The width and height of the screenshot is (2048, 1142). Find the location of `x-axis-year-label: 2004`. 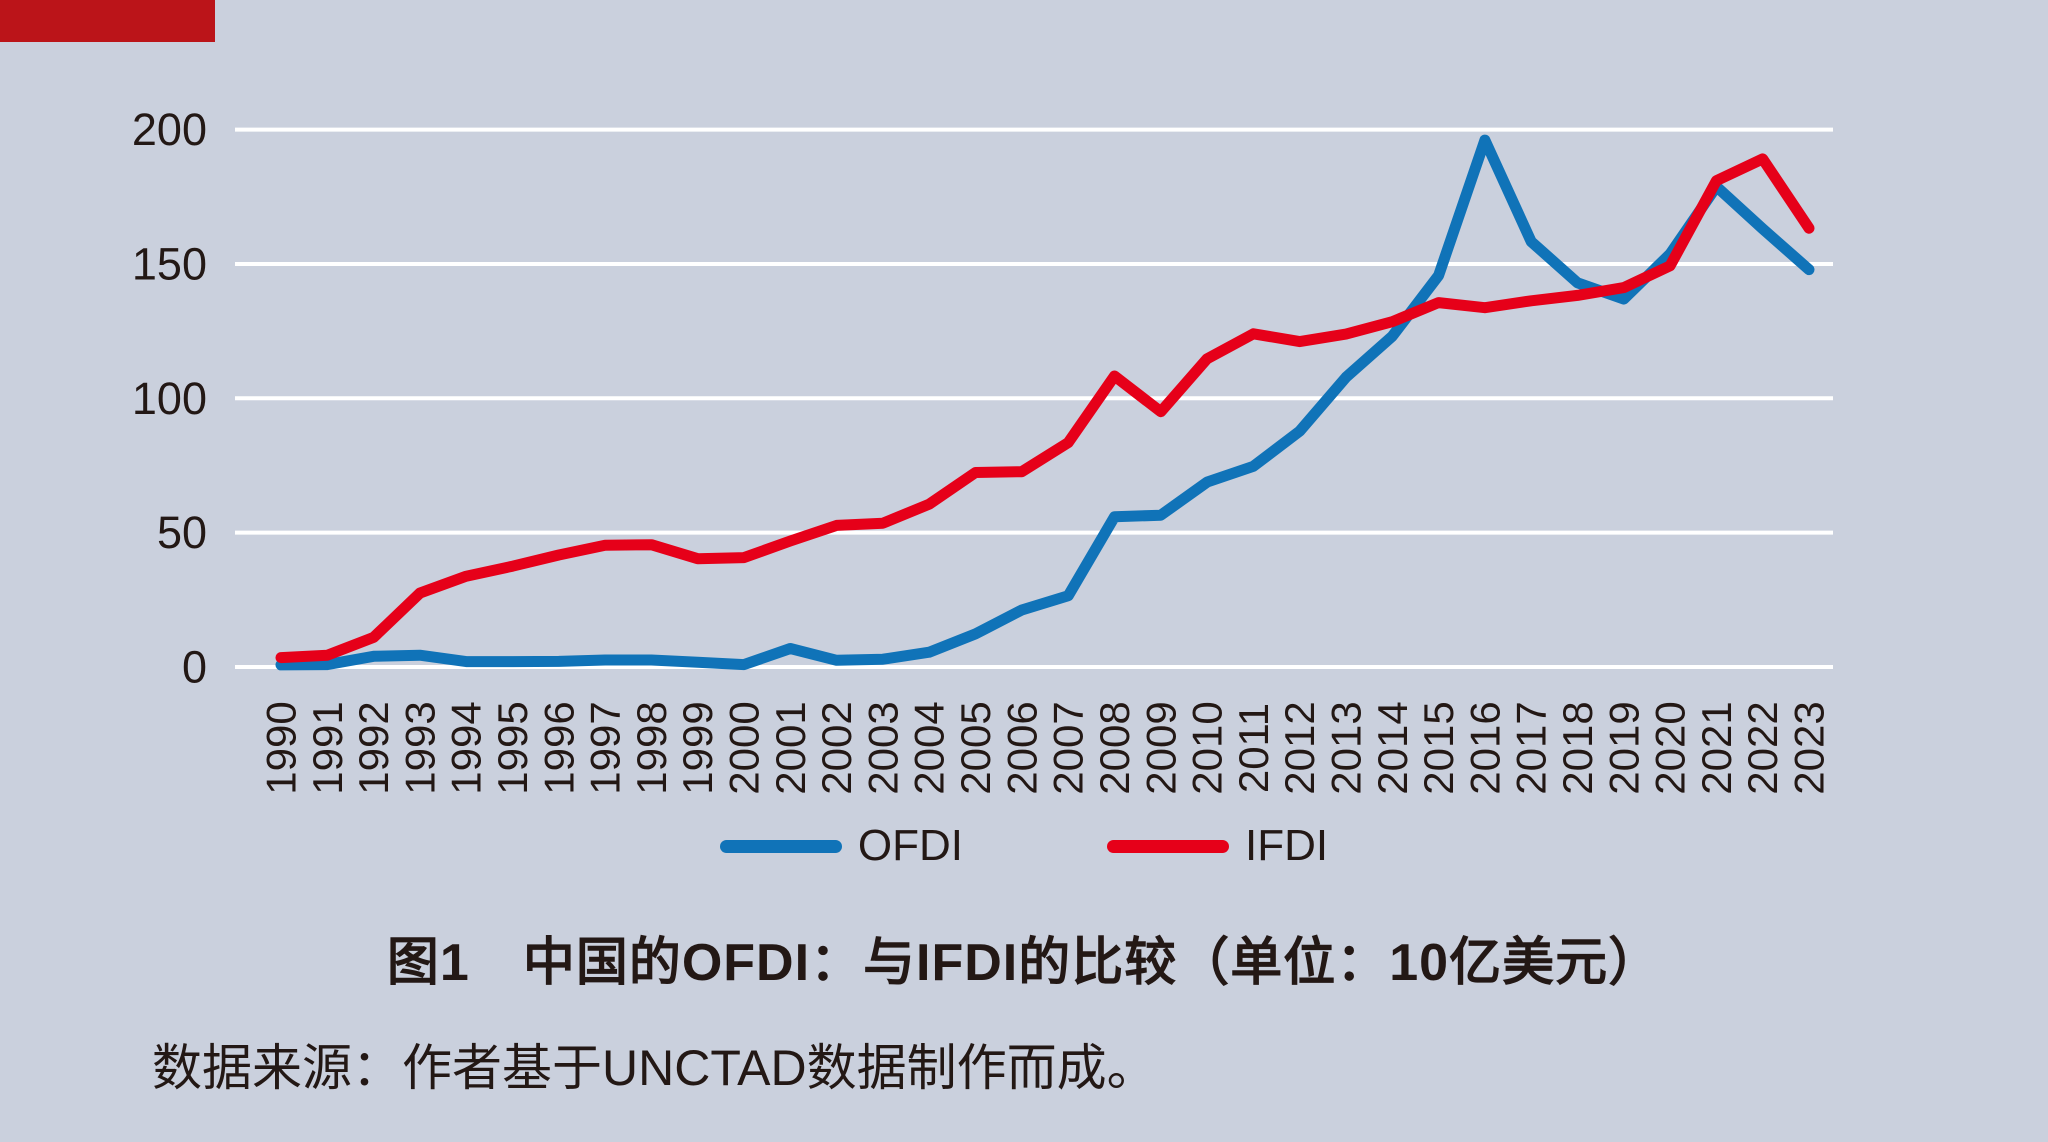

x-axis-year-label: 2004 is located at coordinates (929, 747).